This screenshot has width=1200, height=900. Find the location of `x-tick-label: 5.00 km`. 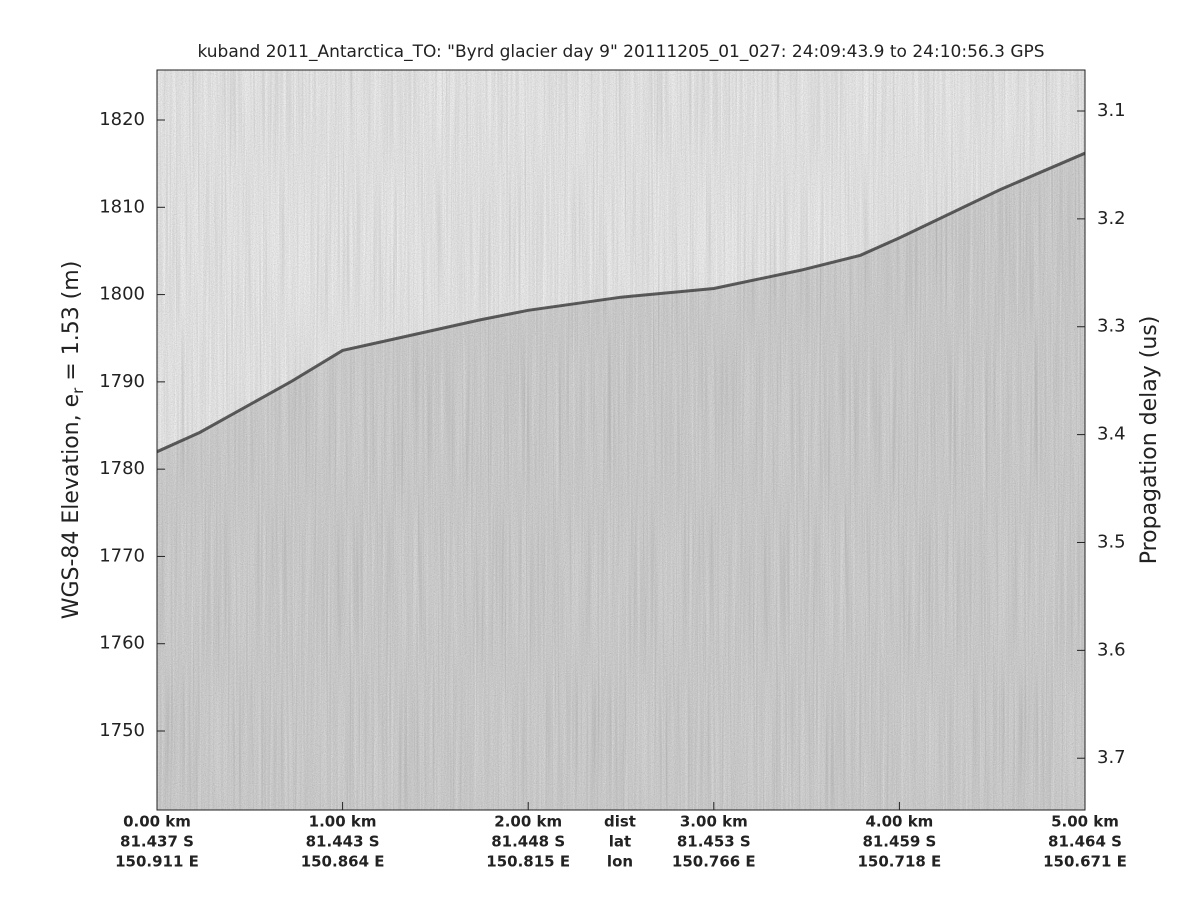

x-tick-label: 5.00 km is located at coordinates (1085, 822).